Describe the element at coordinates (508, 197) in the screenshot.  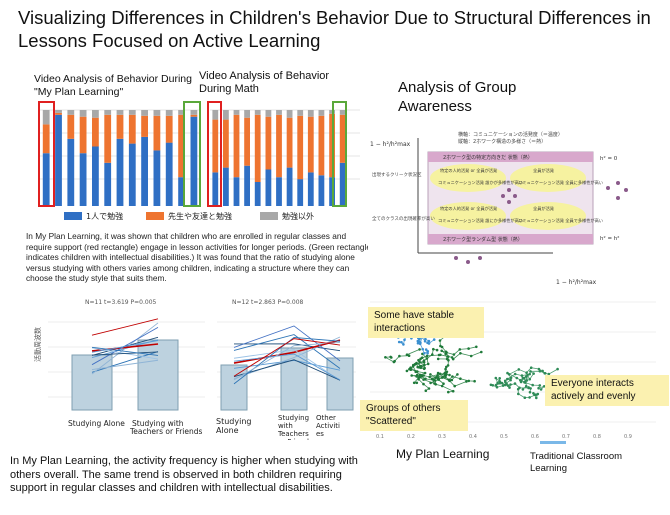
I see `diagram-ovals` at that location.